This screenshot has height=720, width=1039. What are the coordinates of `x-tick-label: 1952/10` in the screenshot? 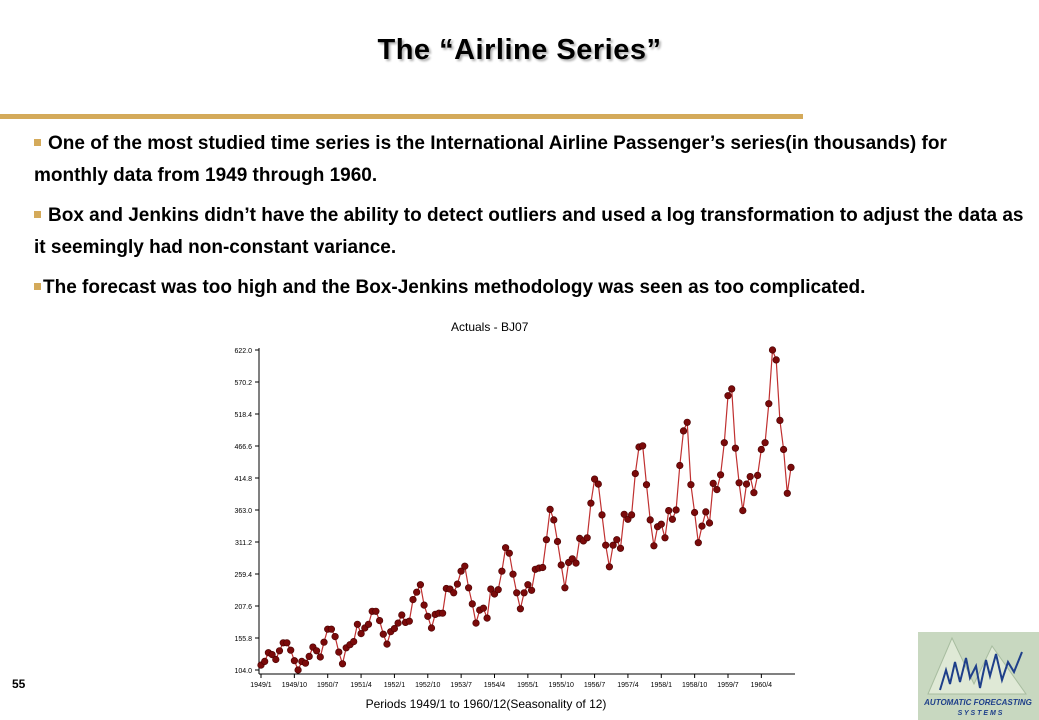 It's located at (427, 685).